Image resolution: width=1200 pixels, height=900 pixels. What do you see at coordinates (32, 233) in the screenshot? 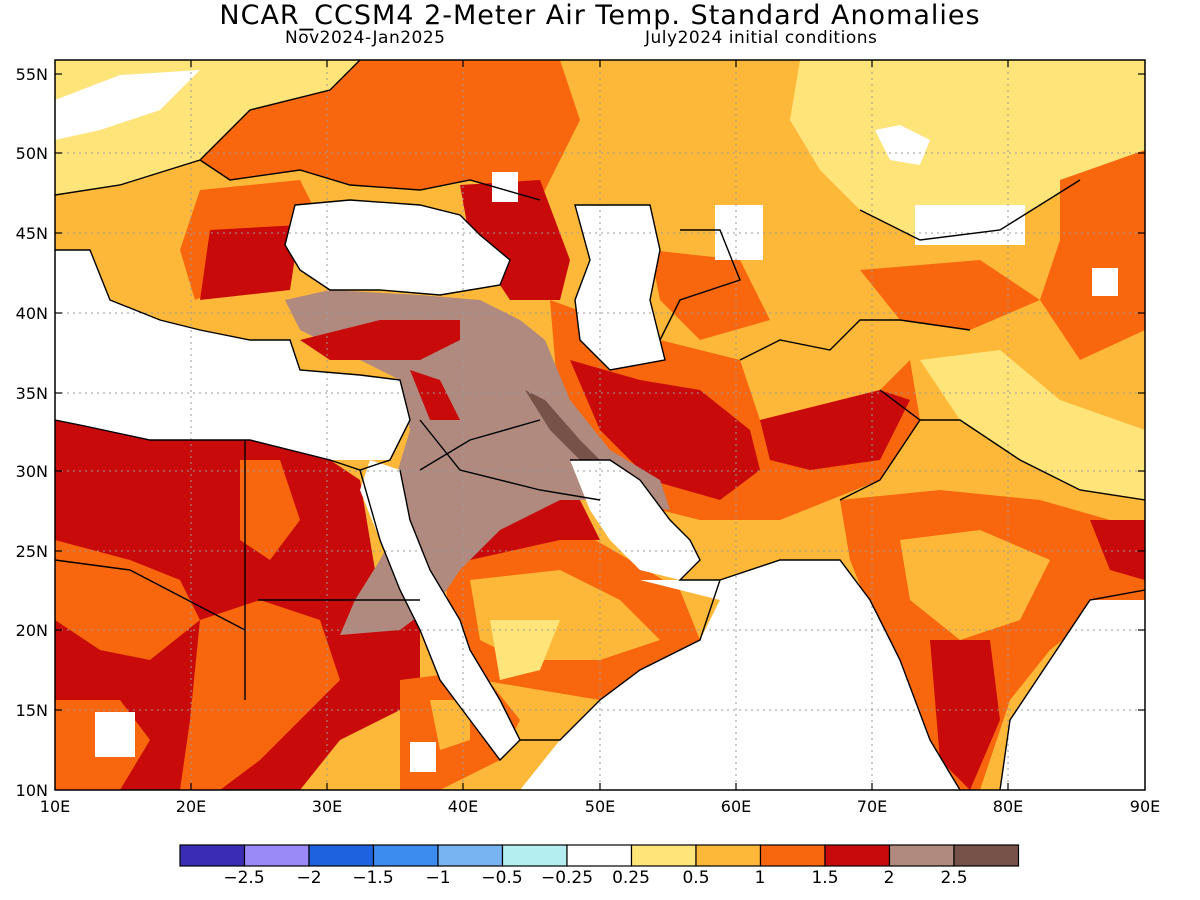
I see `lat-label-45n: 45N` at bounding box center [32, 233].